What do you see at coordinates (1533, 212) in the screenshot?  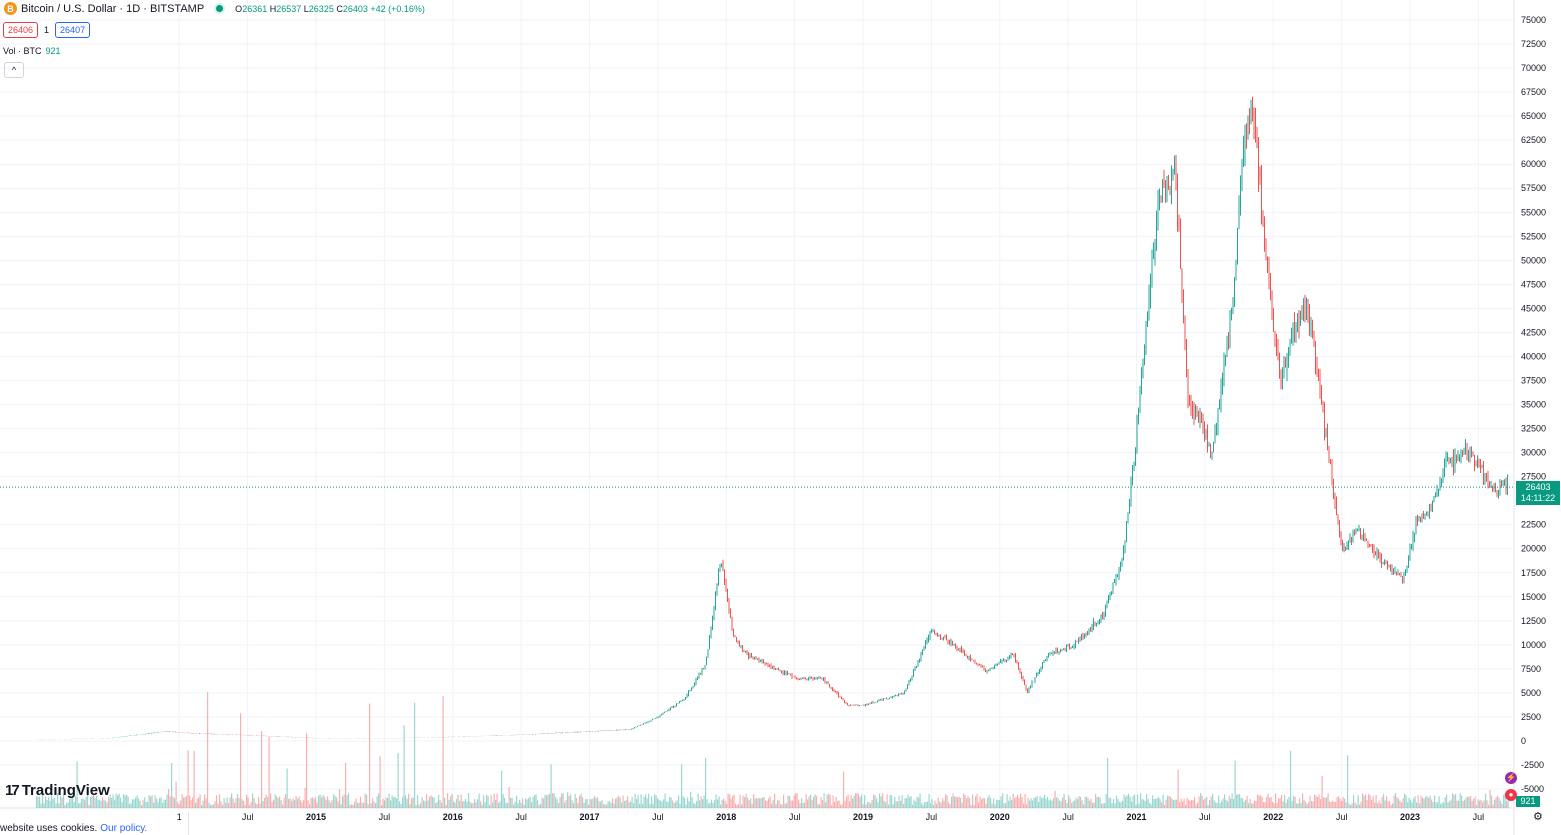 I see `y-tick-label: 55000` at bounding box center [1533, 212].